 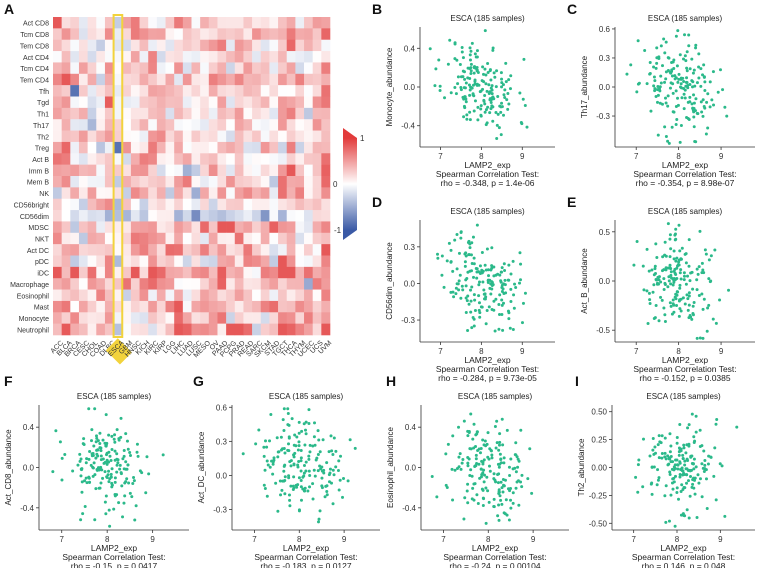 What do you see at coordinates (494, 564) in the screenshot?
I see `stat-result: rho = -0.24, p = 0.00104` at bounding box center [494, 564].